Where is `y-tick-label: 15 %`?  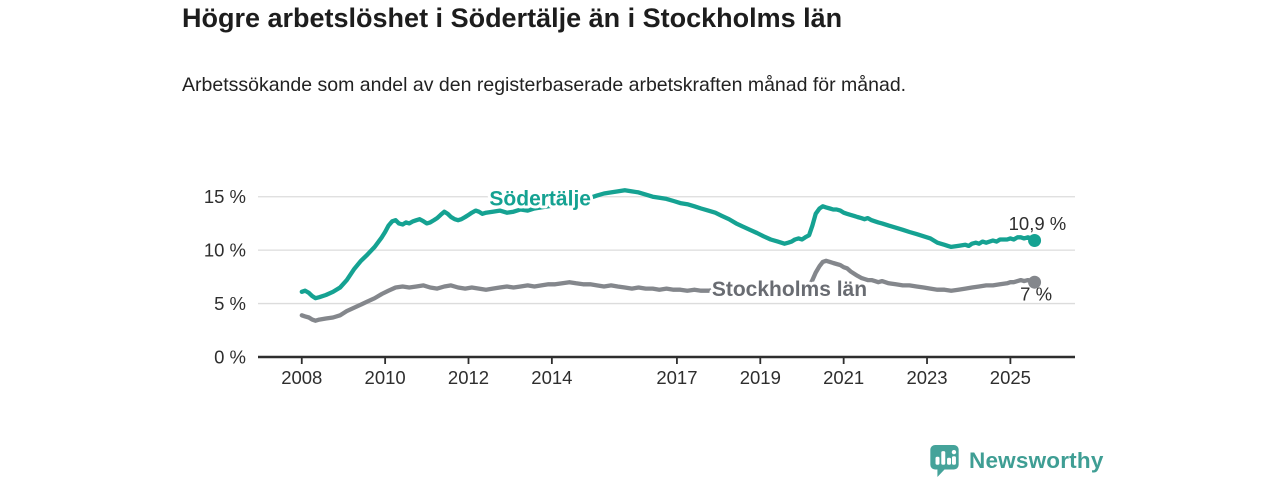
y-tick-label: 15 % is located at coordinates (225, 196).